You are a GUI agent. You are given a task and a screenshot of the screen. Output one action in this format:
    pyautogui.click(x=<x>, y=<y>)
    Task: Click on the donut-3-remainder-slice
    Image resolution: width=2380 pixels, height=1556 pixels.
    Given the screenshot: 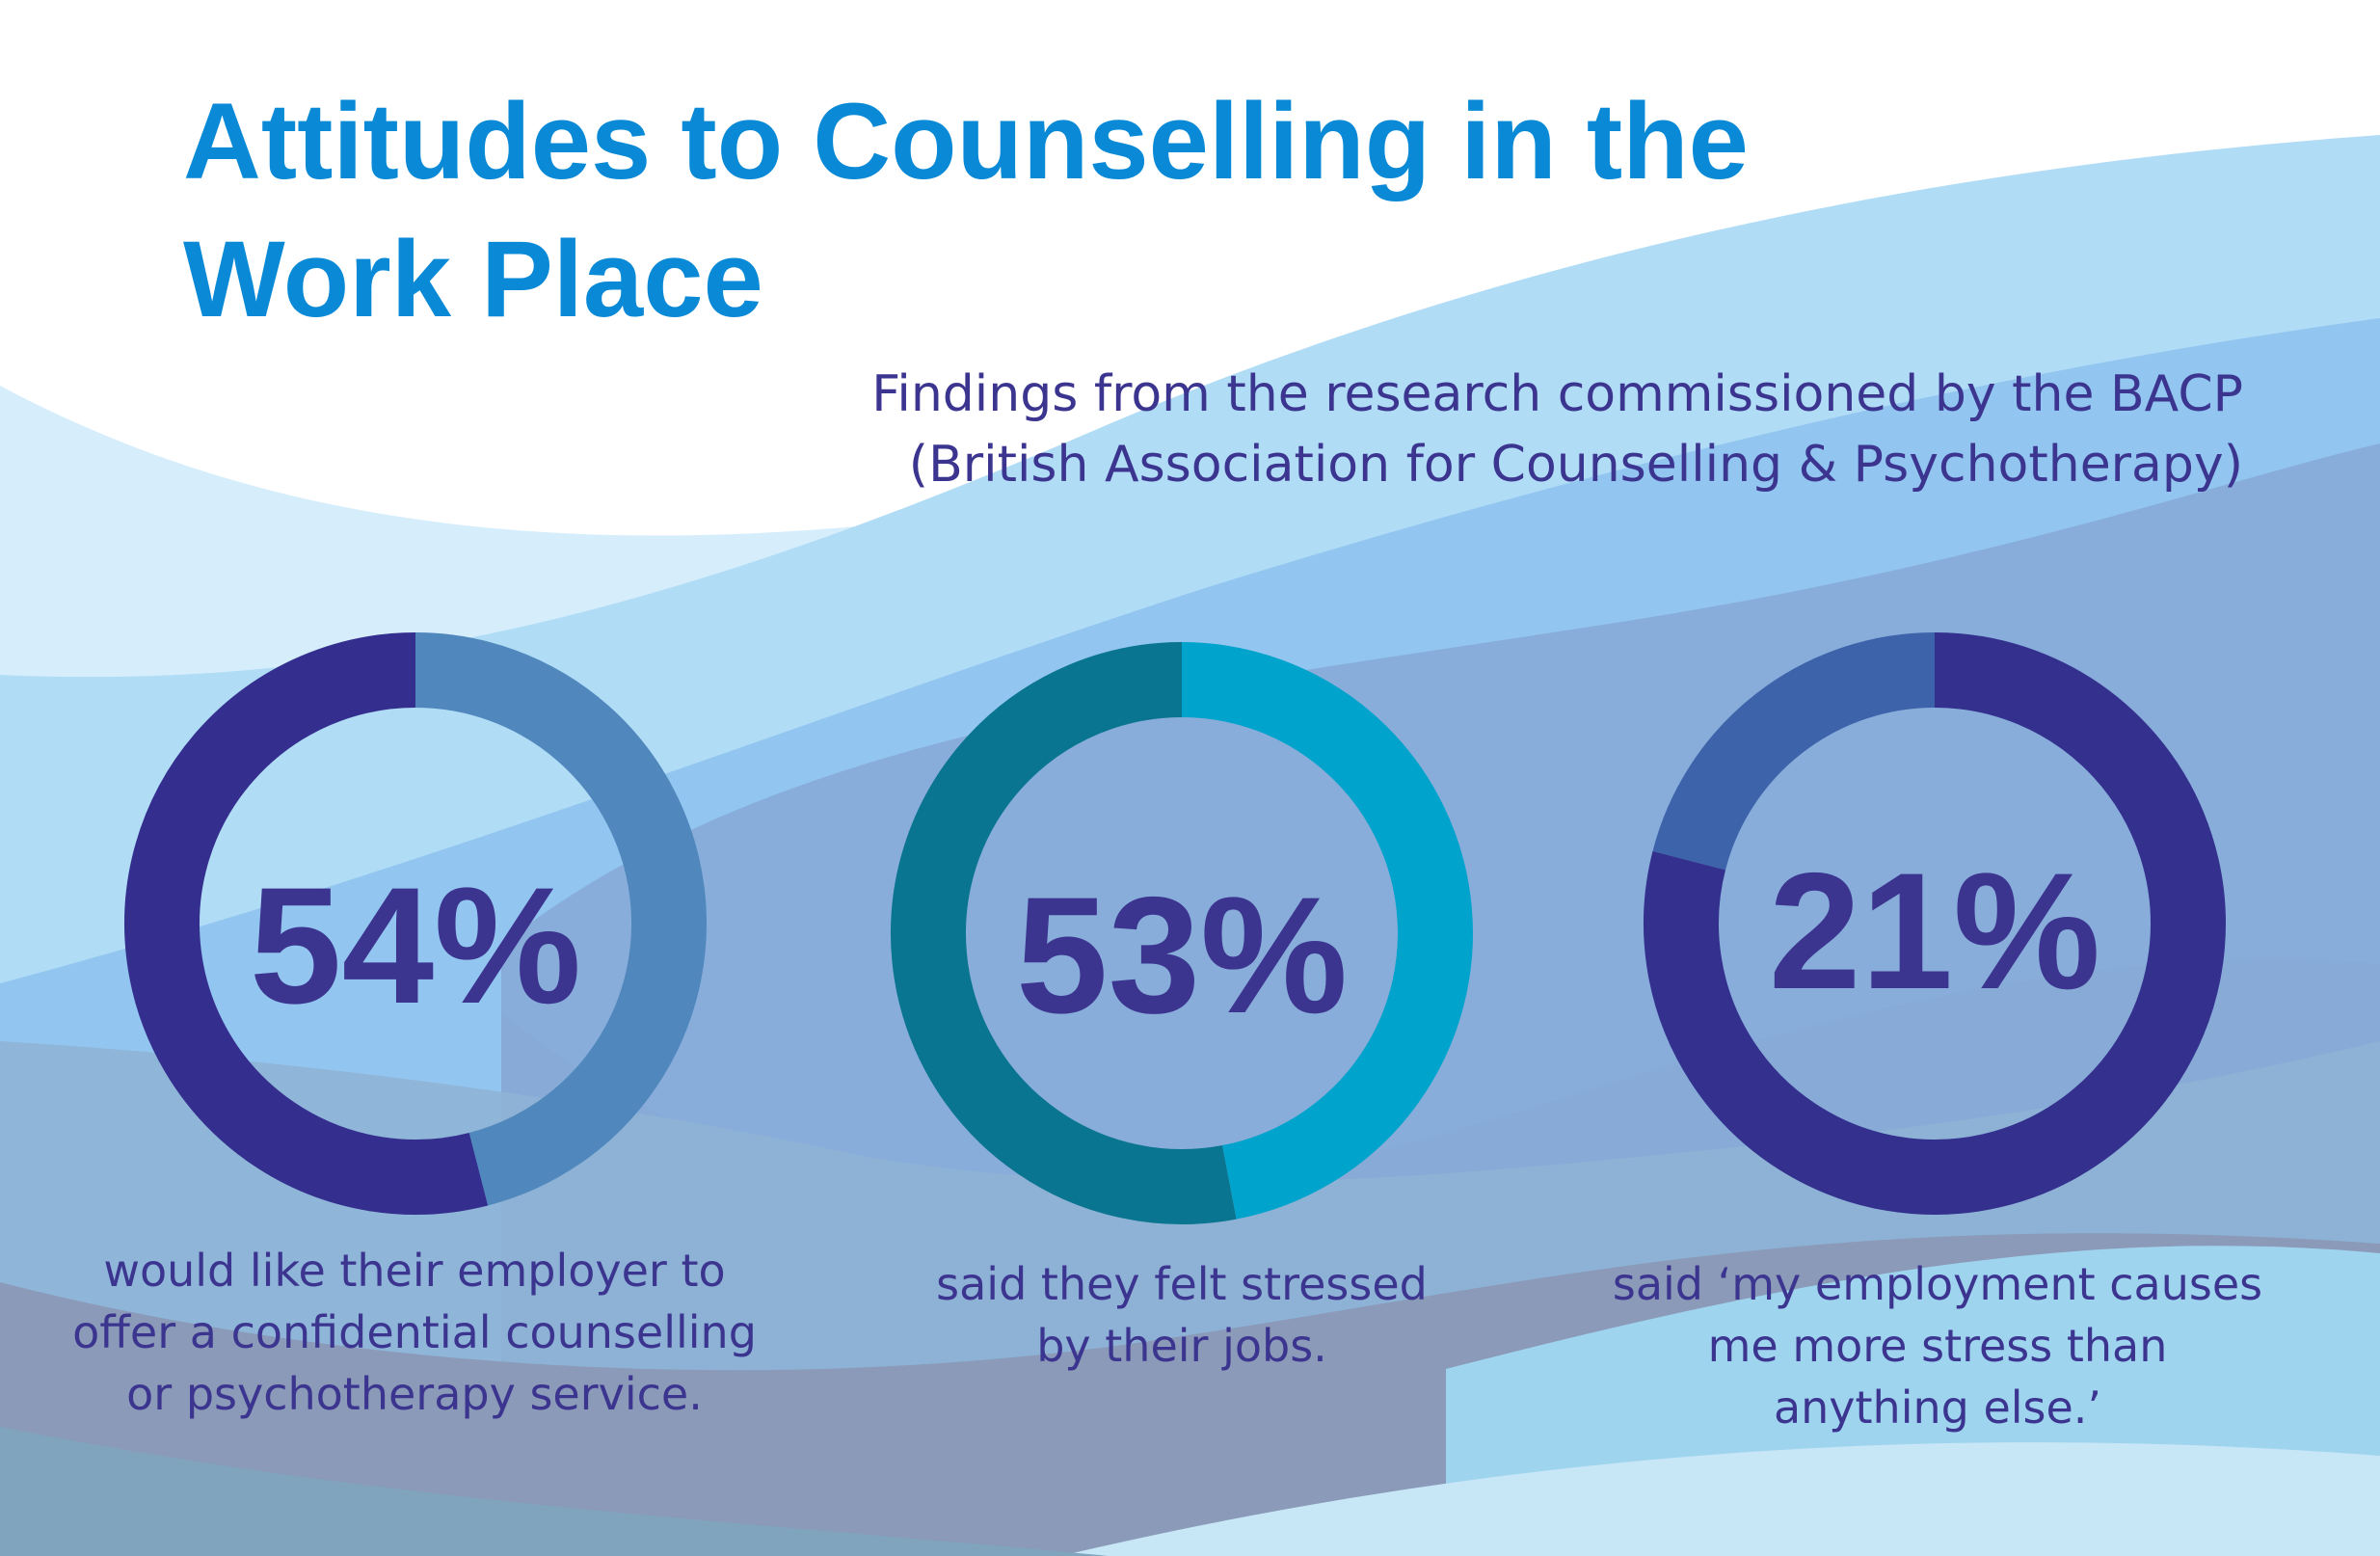 What is the action you would take?
    pyautogui.click(x=1935, y=924)
    